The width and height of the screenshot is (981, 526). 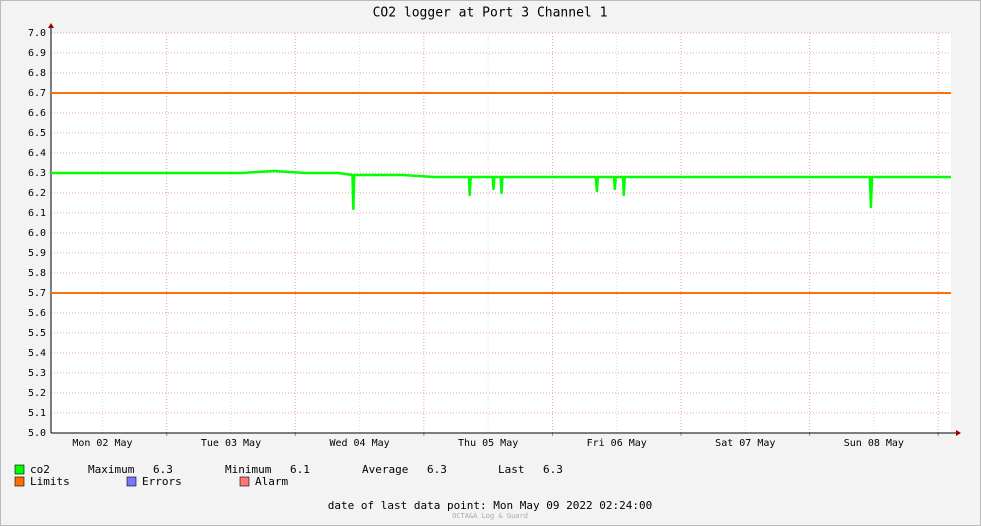 What do you see at coordinates (37, 293) in the screenshot?
I see `y-tick-label: 5.7` at bounding box center [37, 293].